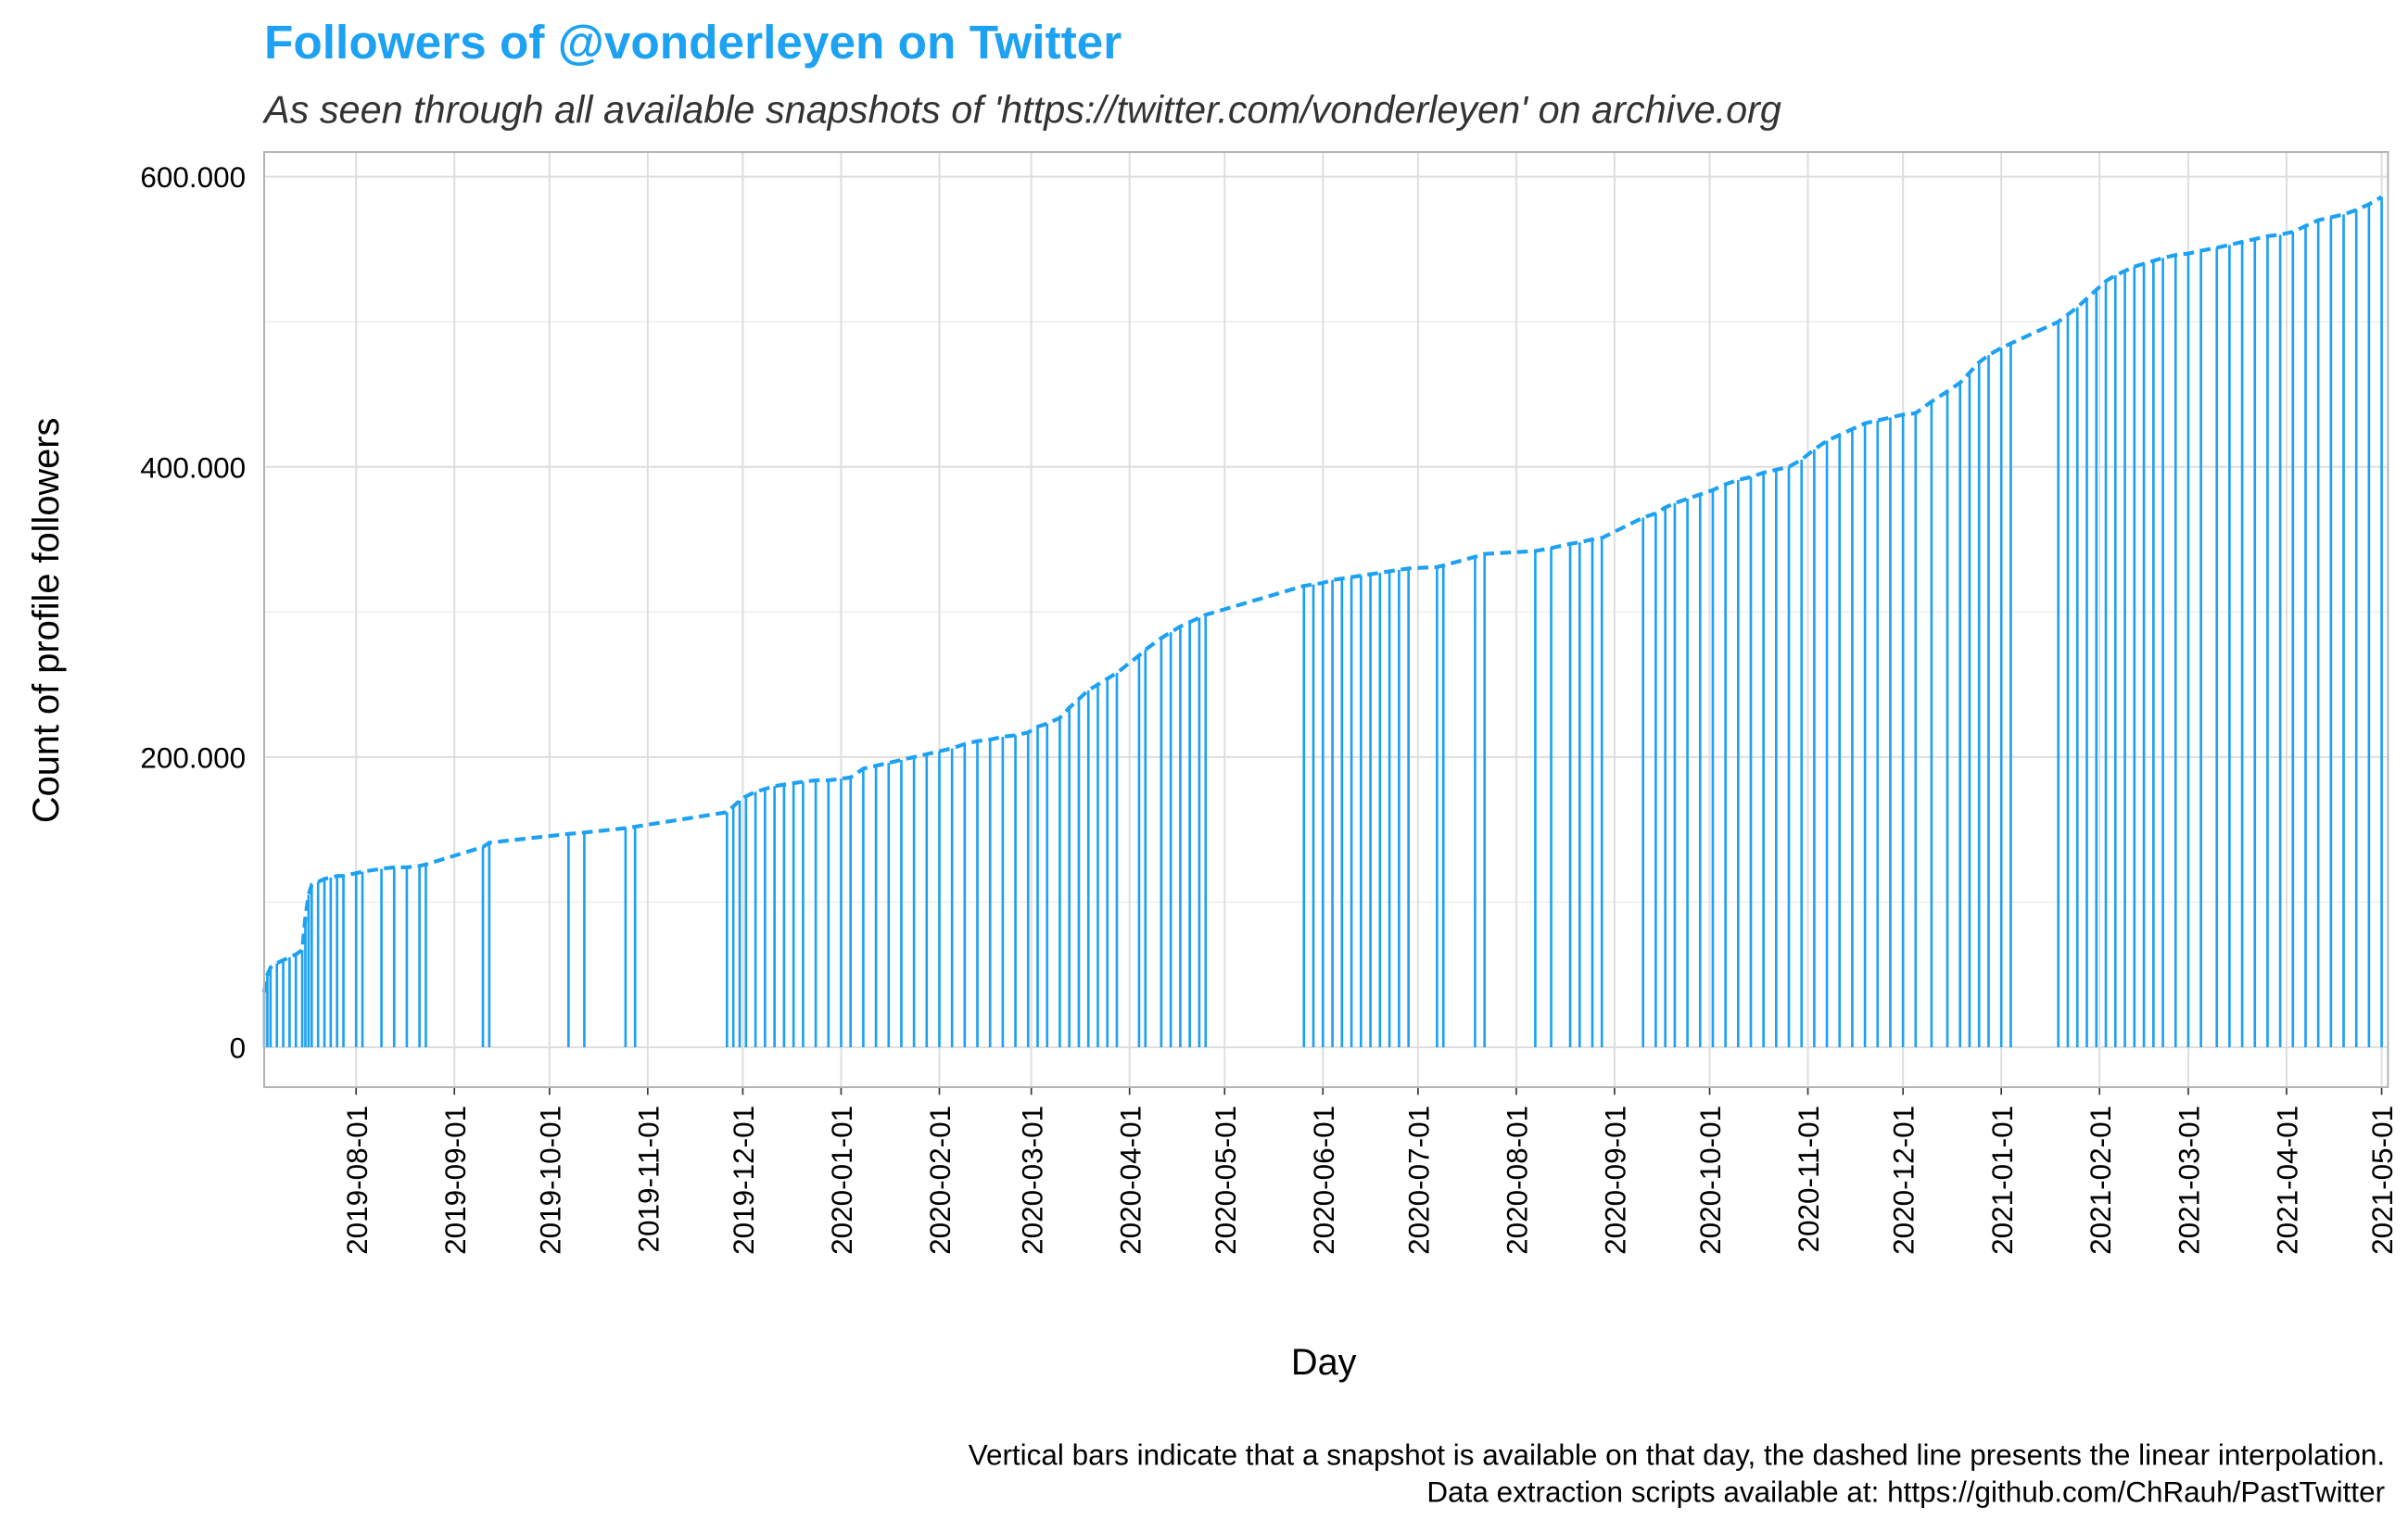 Image resolution: width=2408 pixels, height=1532 pixels. I want to click on x-tick-label: 2021-01-01, so click(2003, 1181).